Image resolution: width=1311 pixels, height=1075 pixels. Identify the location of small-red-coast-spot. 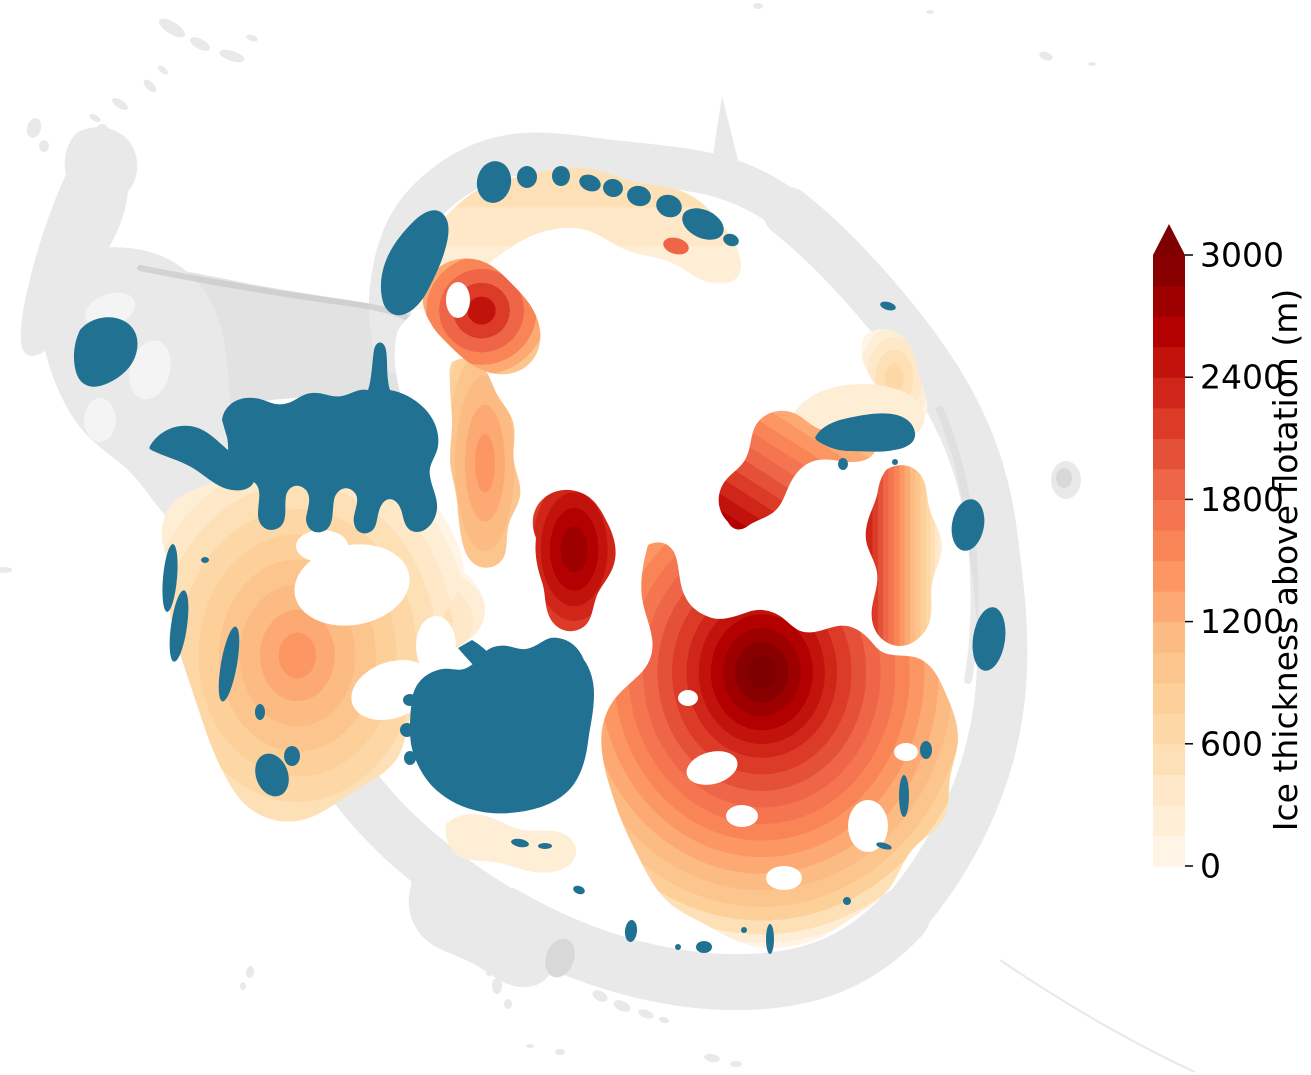
(676, 246).